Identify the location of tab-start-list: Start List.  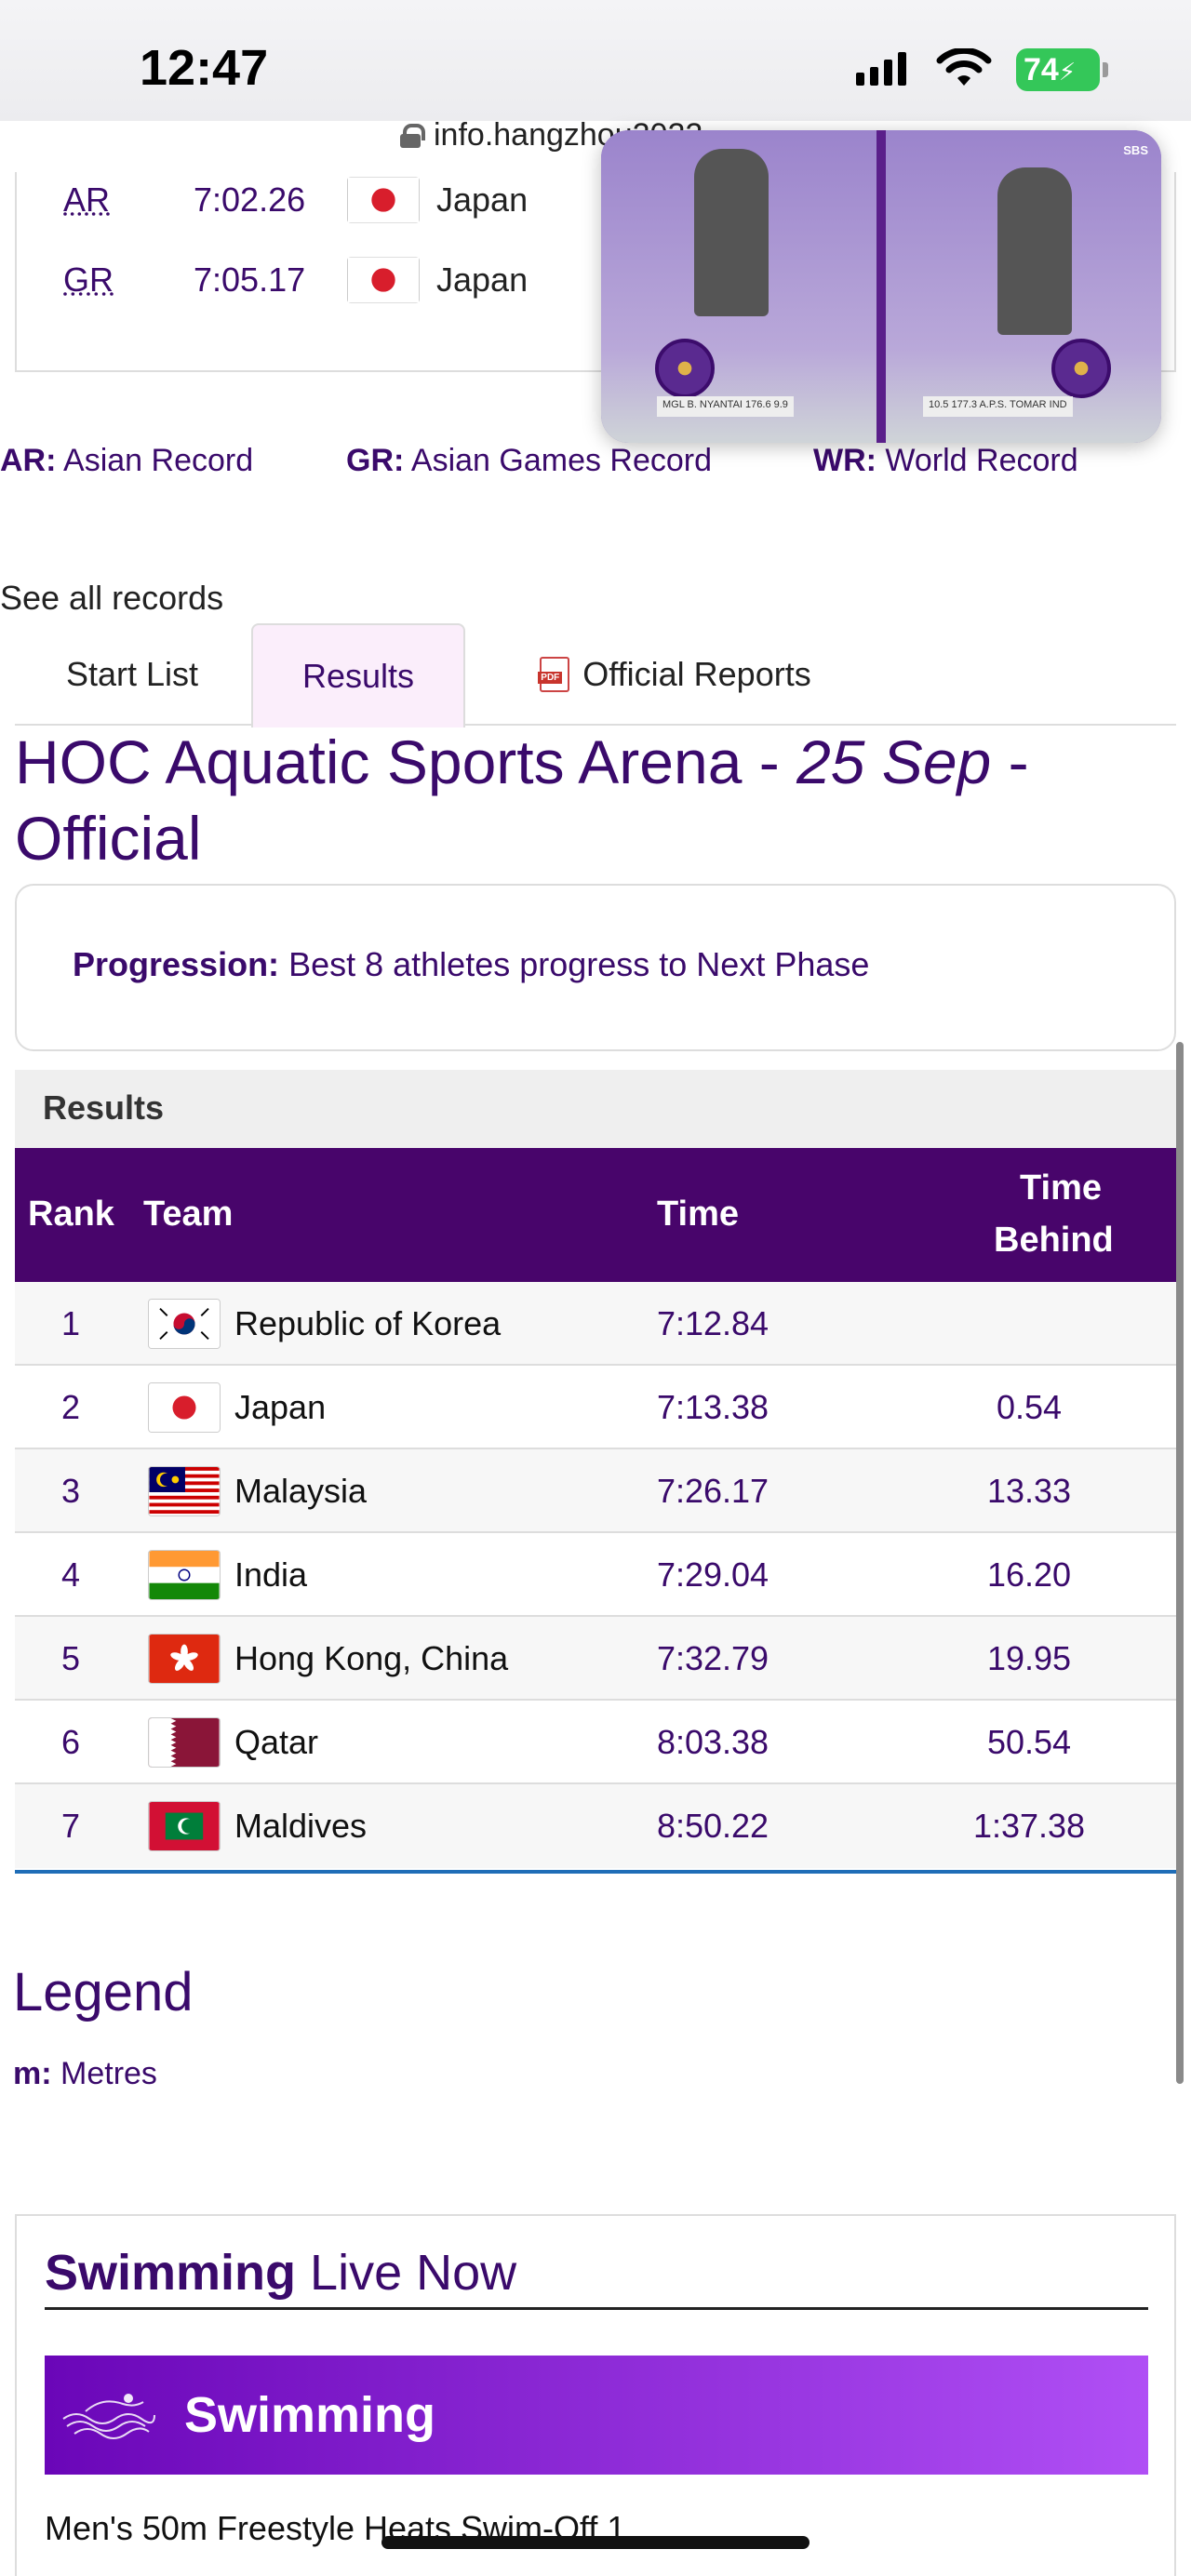
(132, 674).